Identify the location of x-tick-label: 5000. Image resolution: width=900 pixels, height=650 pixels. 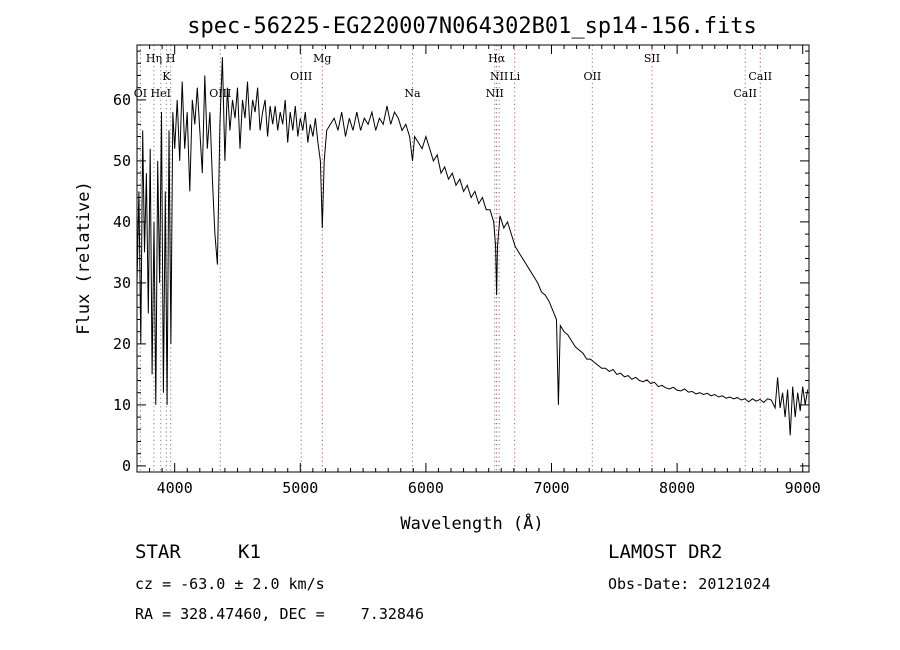
(300, 488).